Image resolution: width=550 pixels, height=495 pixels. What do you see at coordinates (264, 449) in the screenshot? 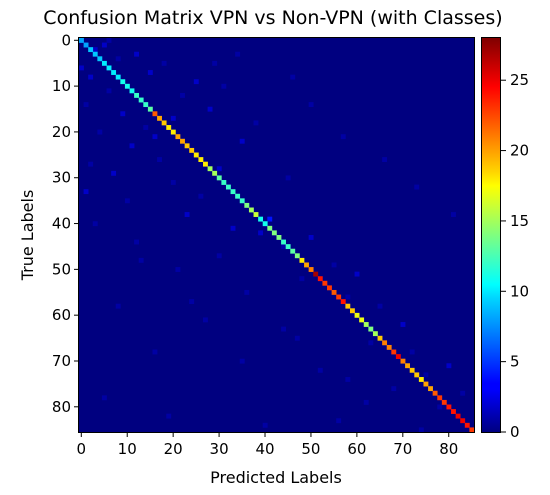
I see `x-tick-label: 40` at bounding box center [264, 449].